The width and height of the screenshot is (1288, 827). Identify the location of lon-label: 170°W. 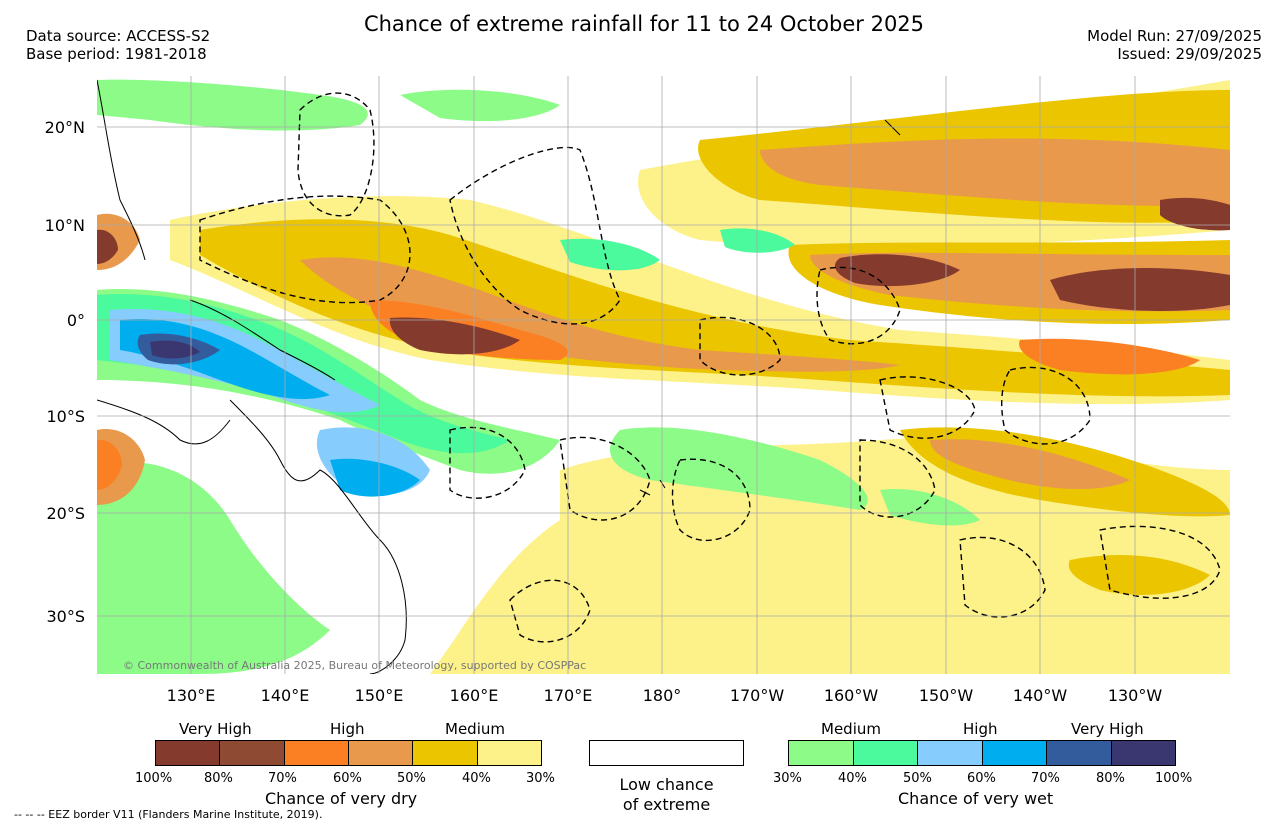
(757, 695).